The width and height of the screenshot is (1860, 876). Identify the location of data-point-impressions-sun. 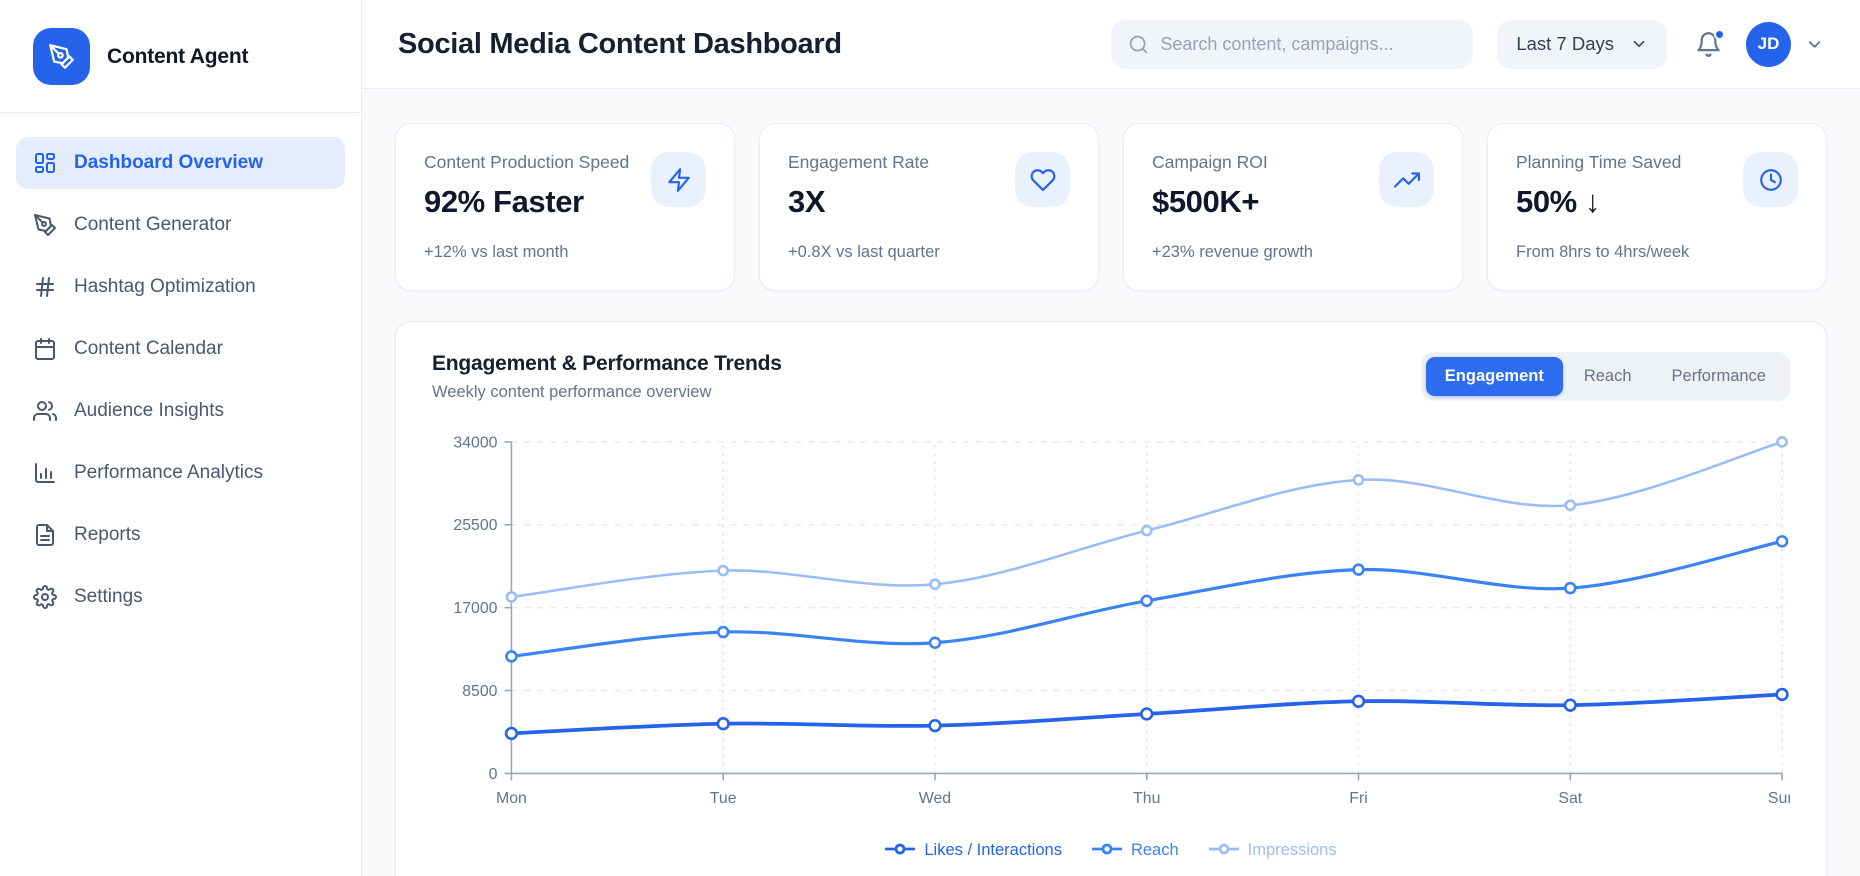
(1782, 442).